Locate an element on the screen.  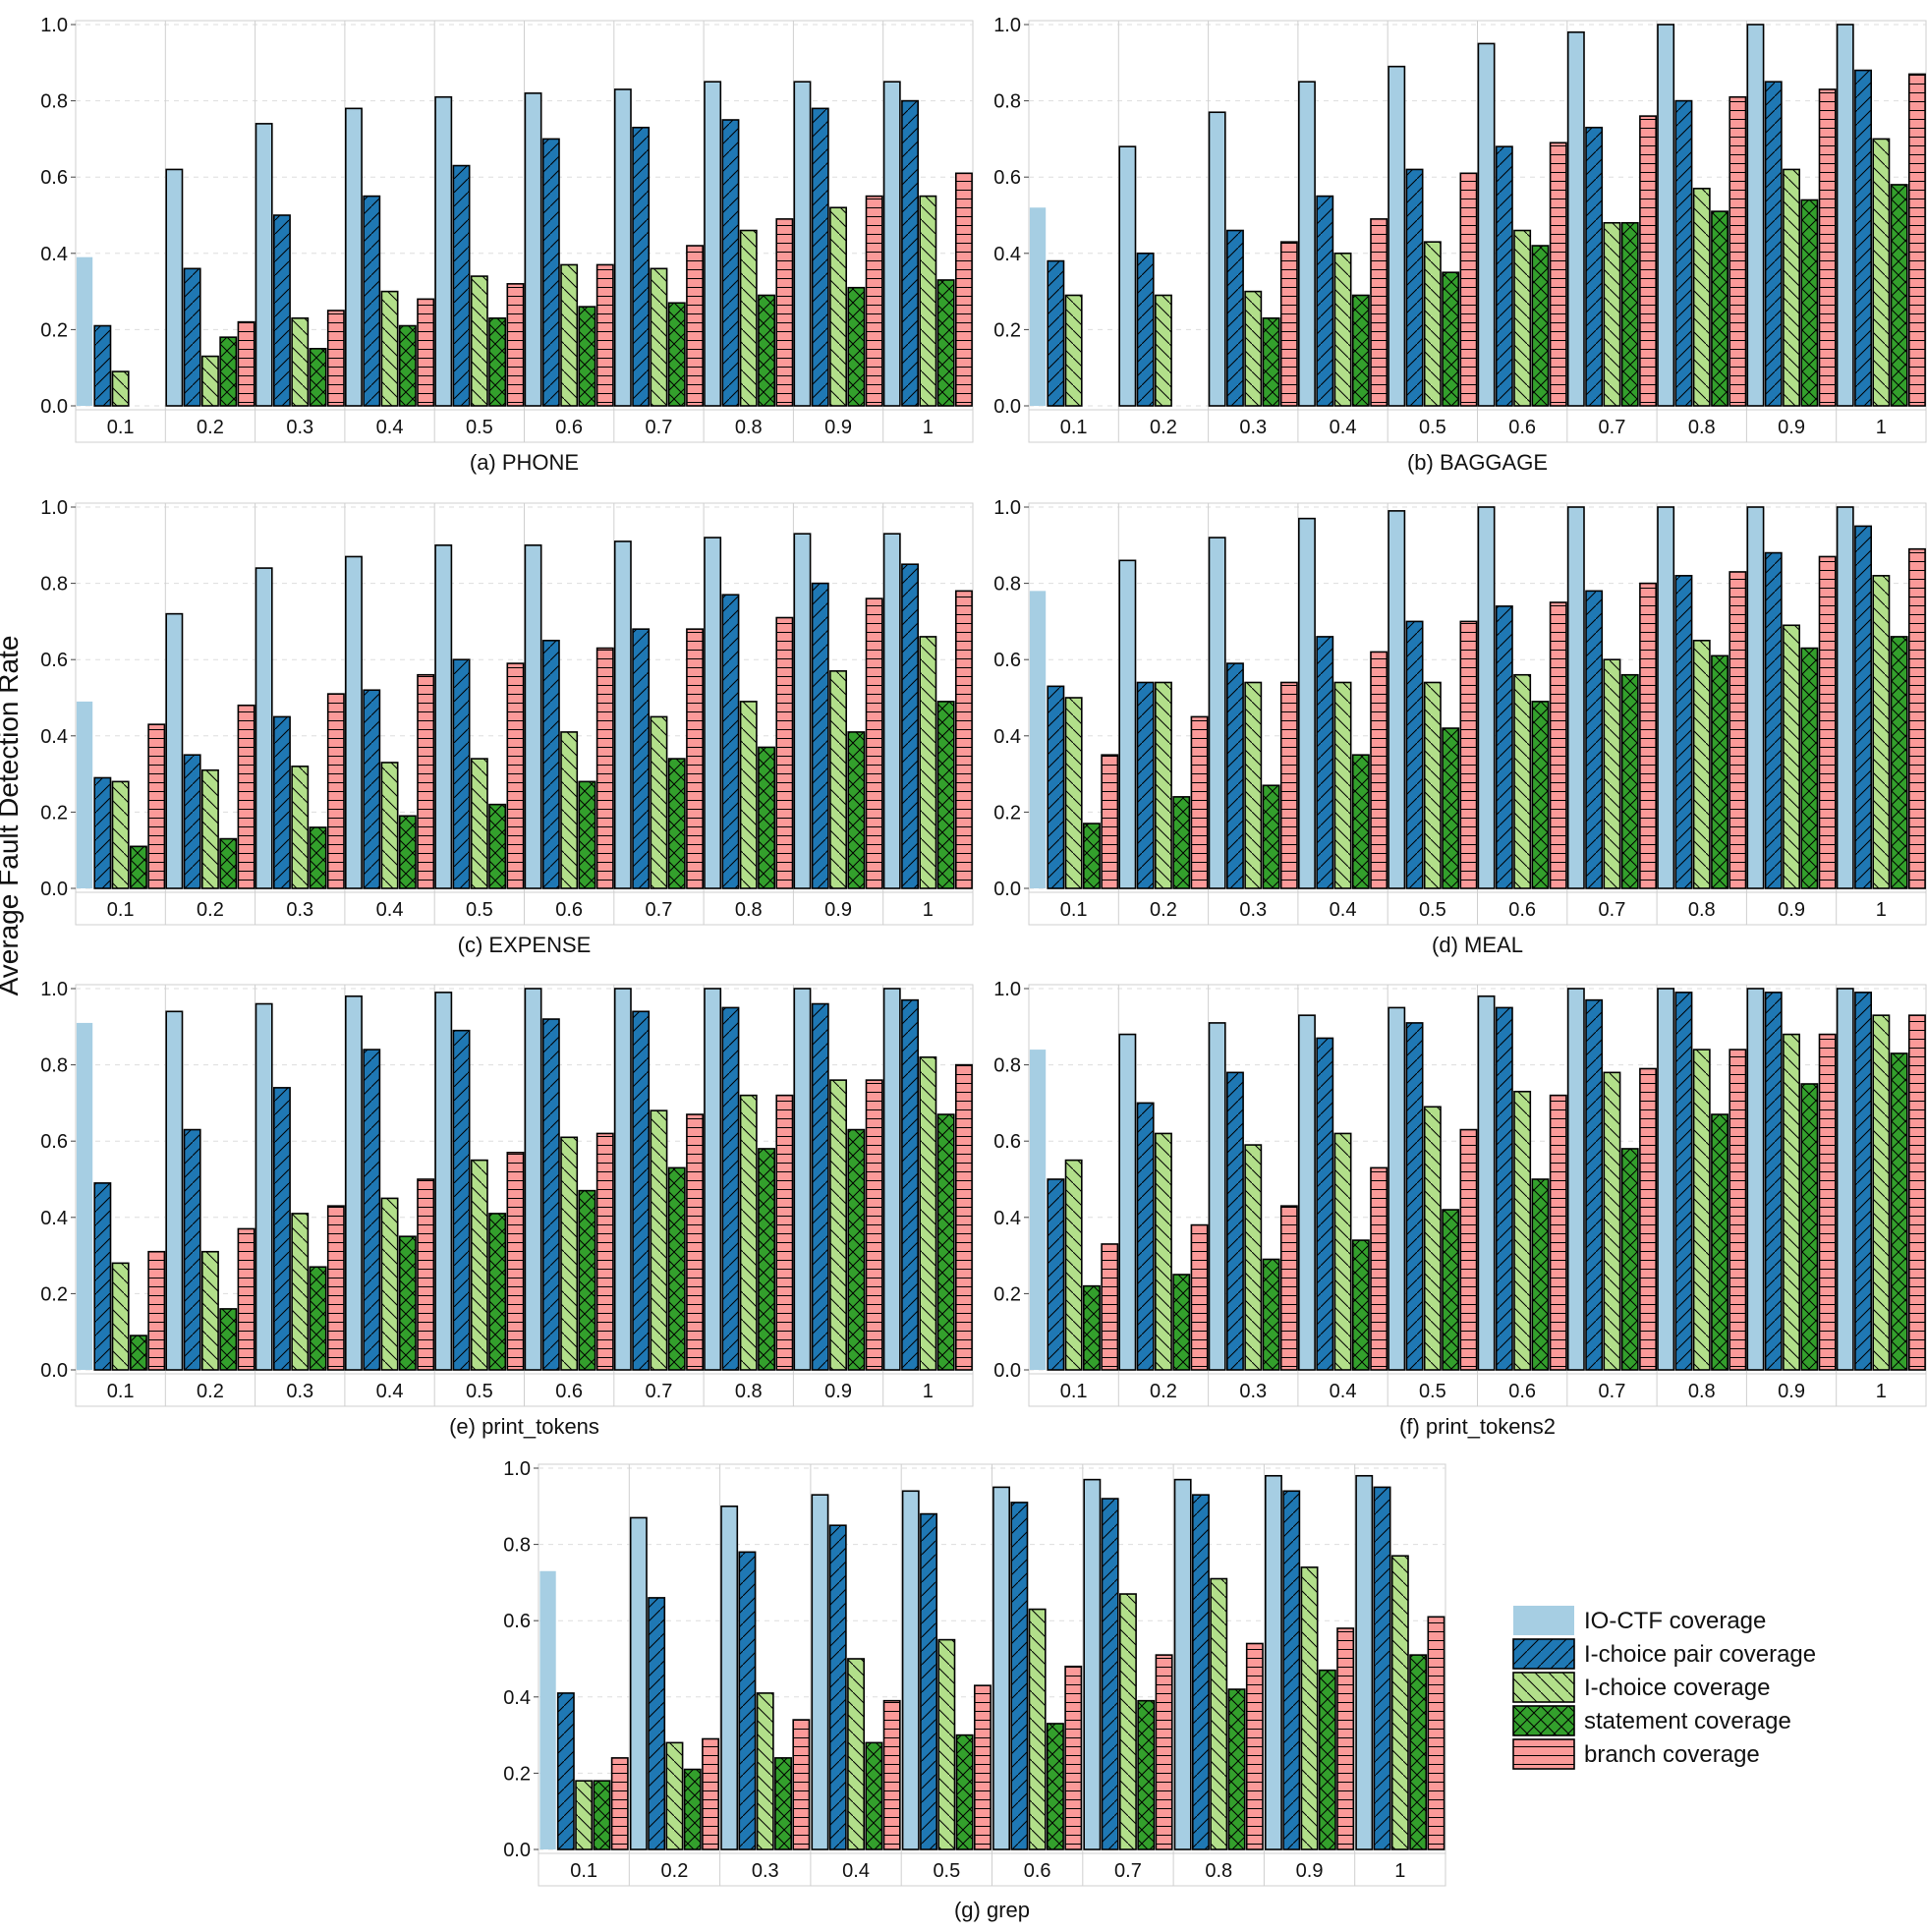
x-tick-label: 0.6 is located at coordinates (1522, 1391).